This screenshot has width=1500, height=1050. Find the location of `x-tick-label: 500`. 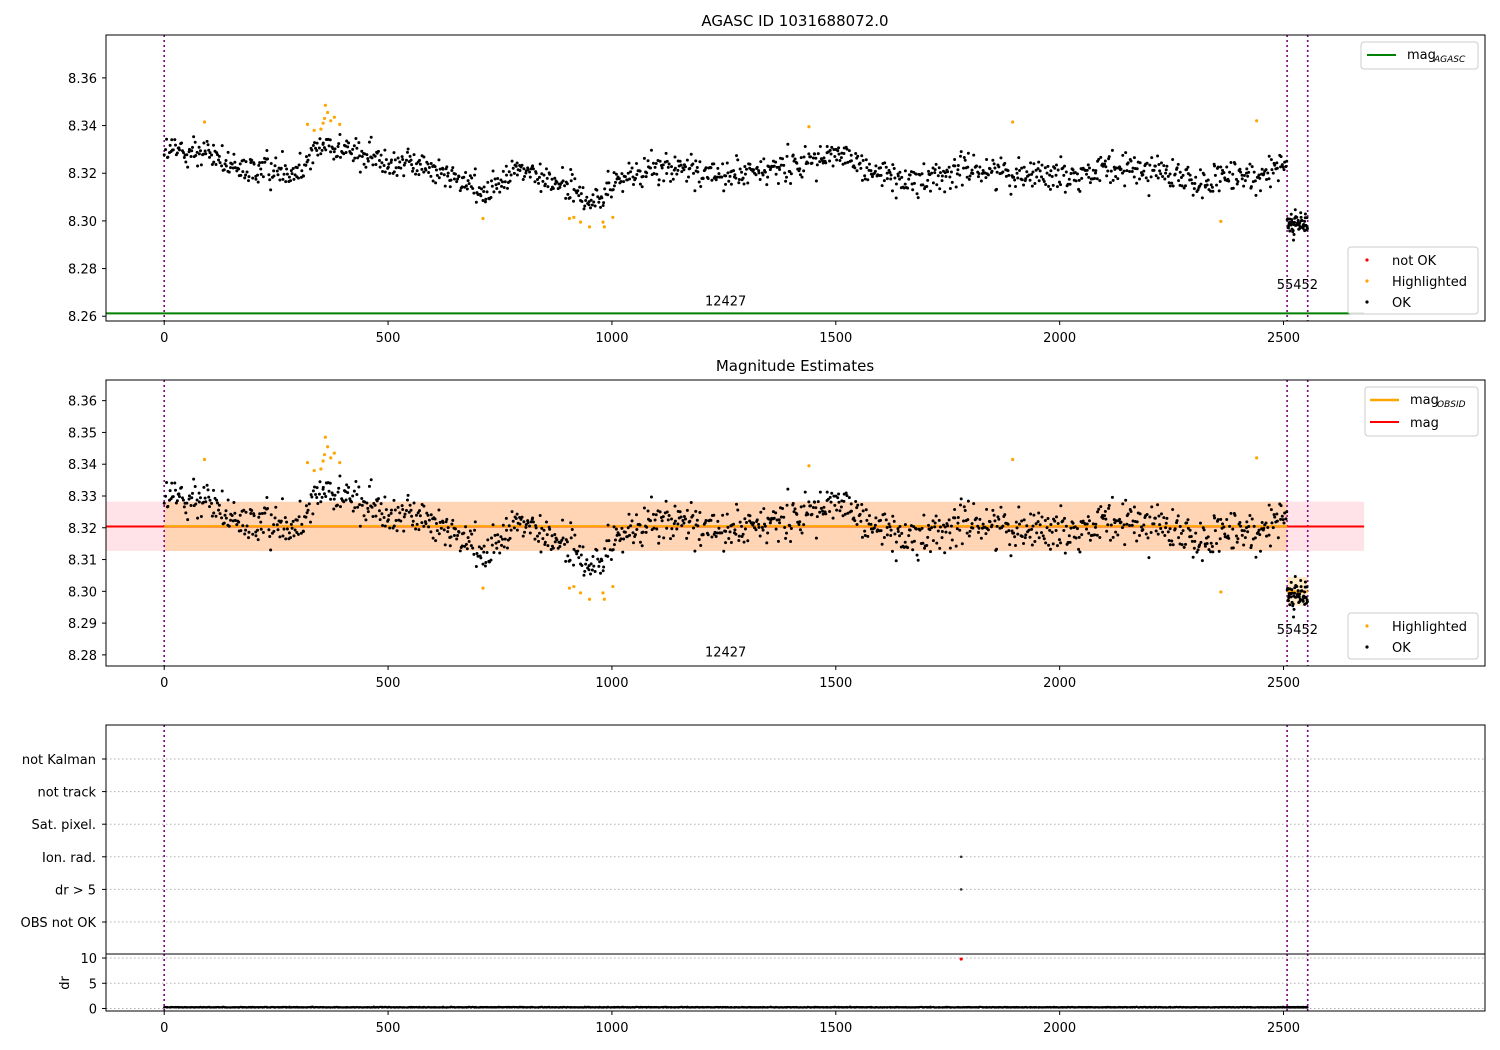

x-tick-label: 500 is located at coordinates (388, 1028).